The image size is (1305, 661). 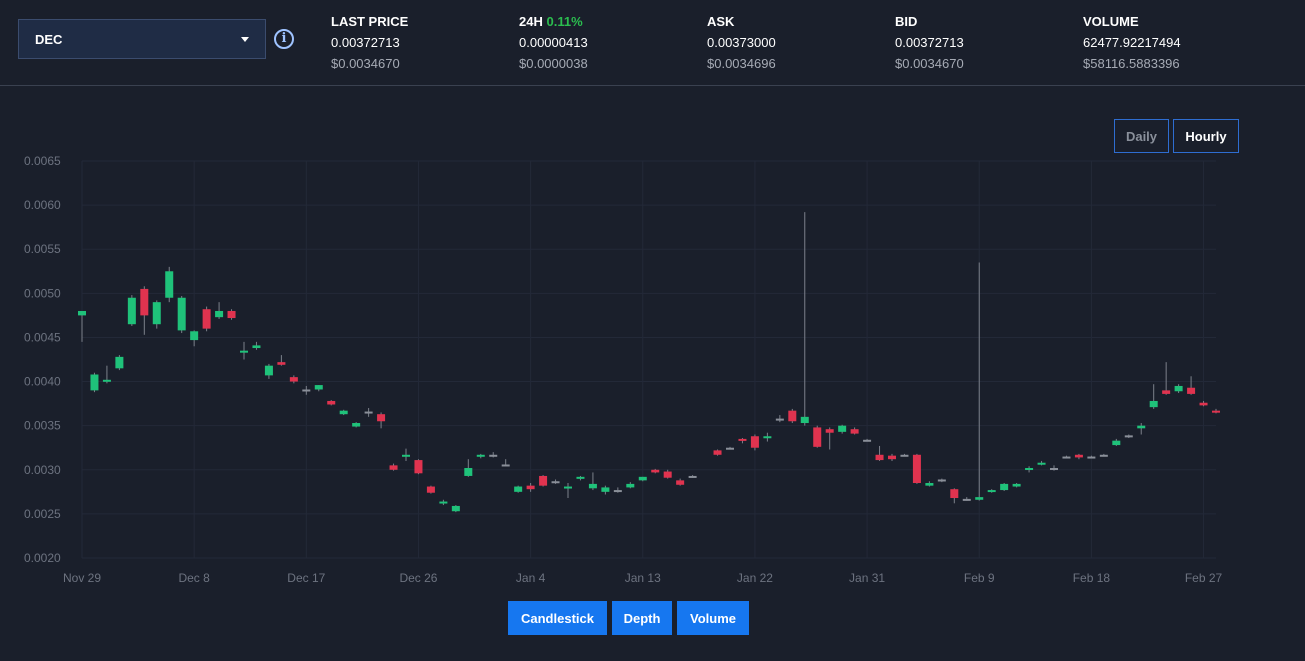 What do you see at coordinates (42, 293) in the screenshot?
I see `y-tick-label: 0.0050` at bounding box center [42, 293].